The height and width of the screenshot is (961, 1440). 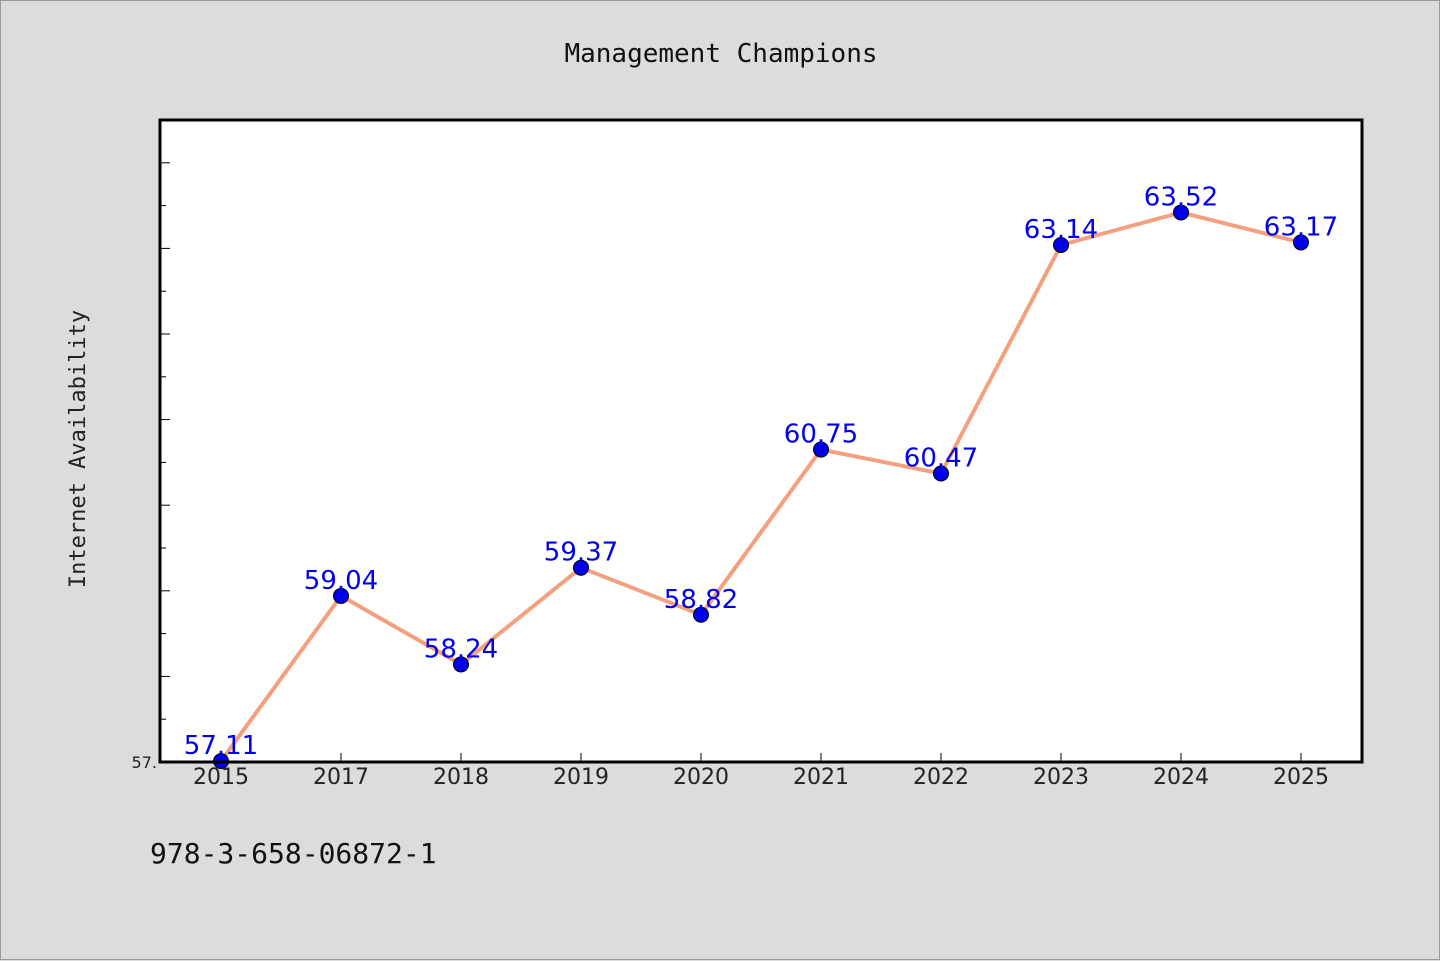 What do you see at coordinates (341, 581) in the screenshot?
I see `data-label: 59.04` at bounding box center [341, 581].